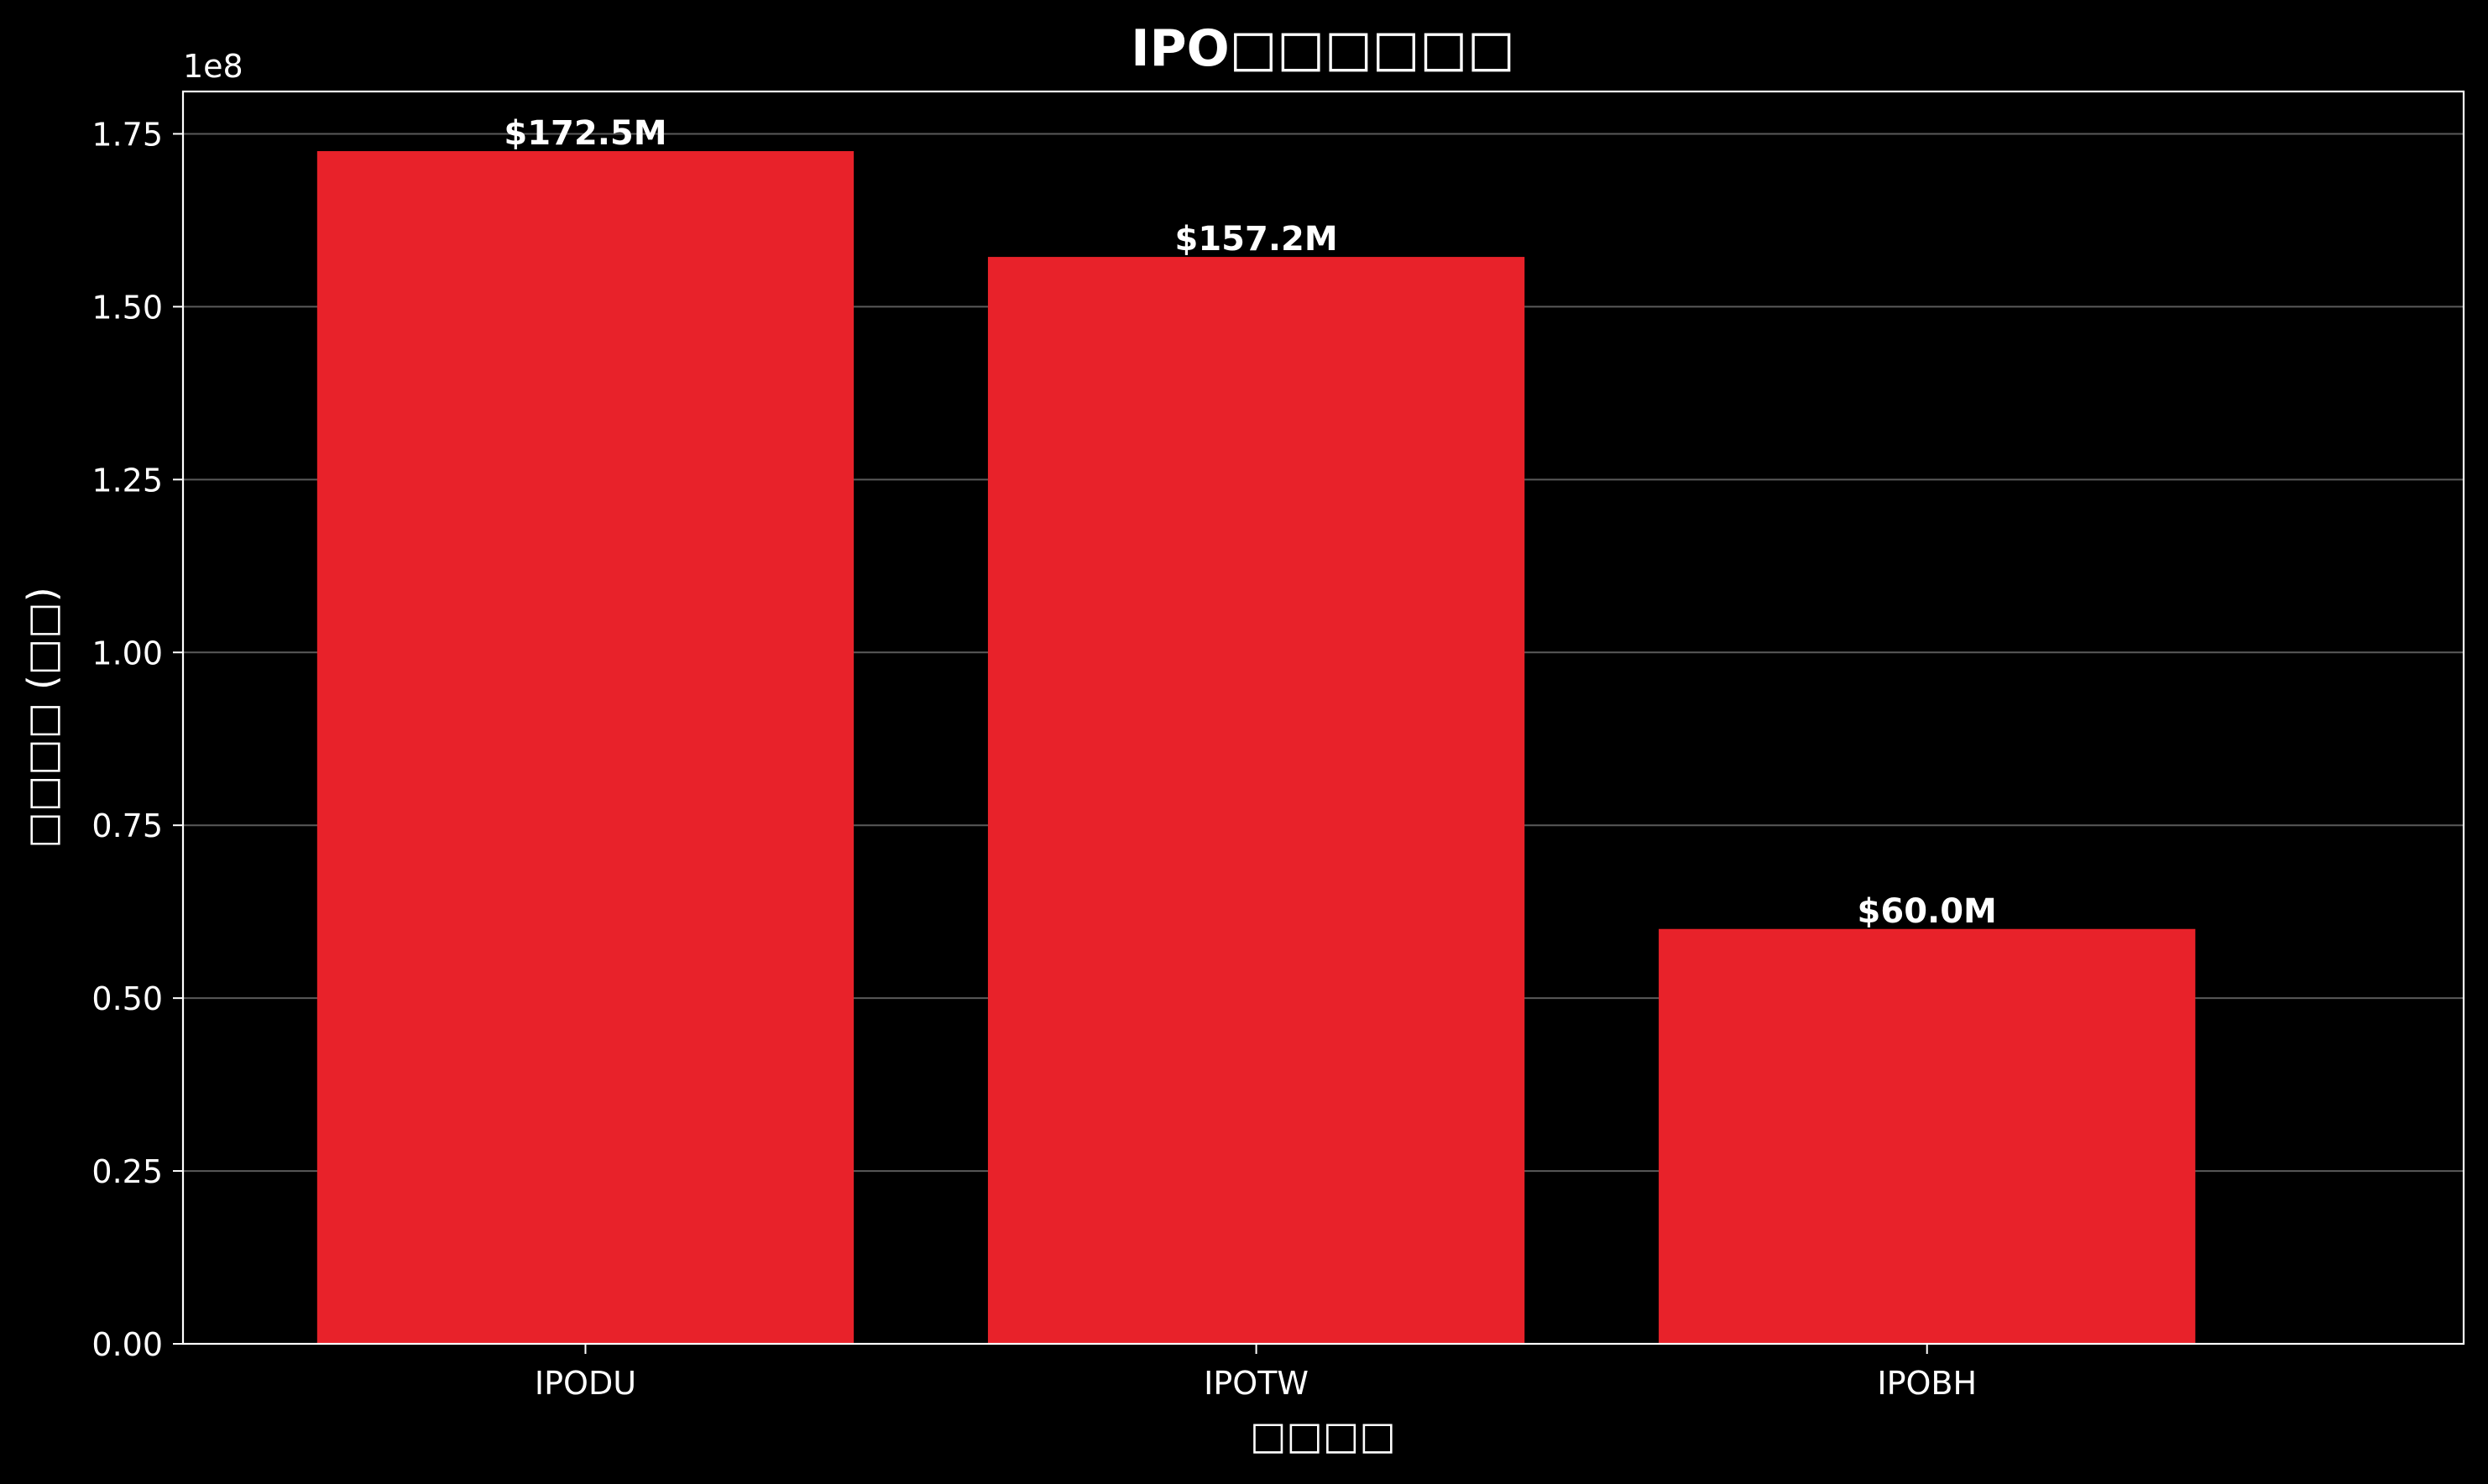 This screenshot has height=1484, width=2488. Describe the element at coordinates (127, 480) in the screenshot. I see `y-tick-label: 1.25` at that location.